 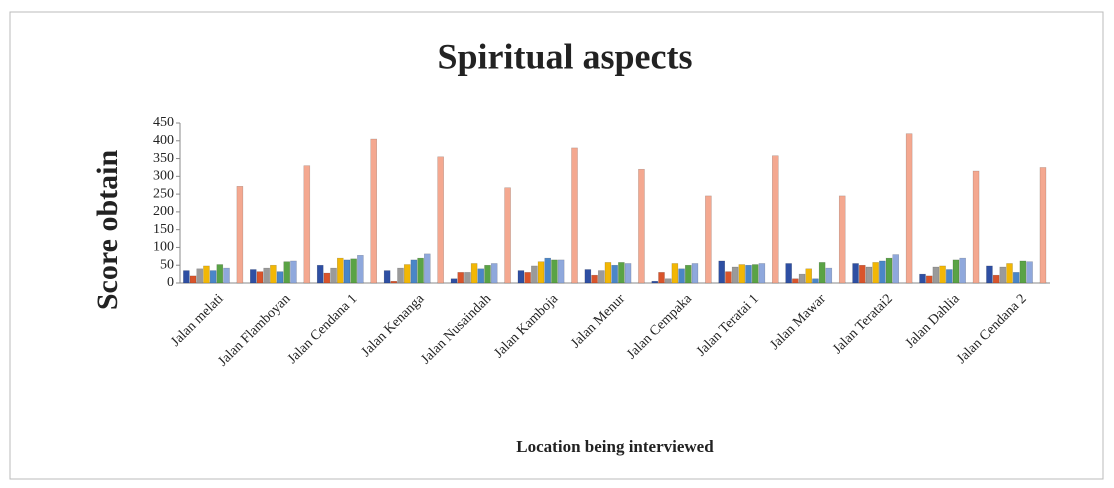 What do you see at coordinates (167, 264) in the screenshot?
I see `y-tick-label: 50` at bounding box center [167, 264].